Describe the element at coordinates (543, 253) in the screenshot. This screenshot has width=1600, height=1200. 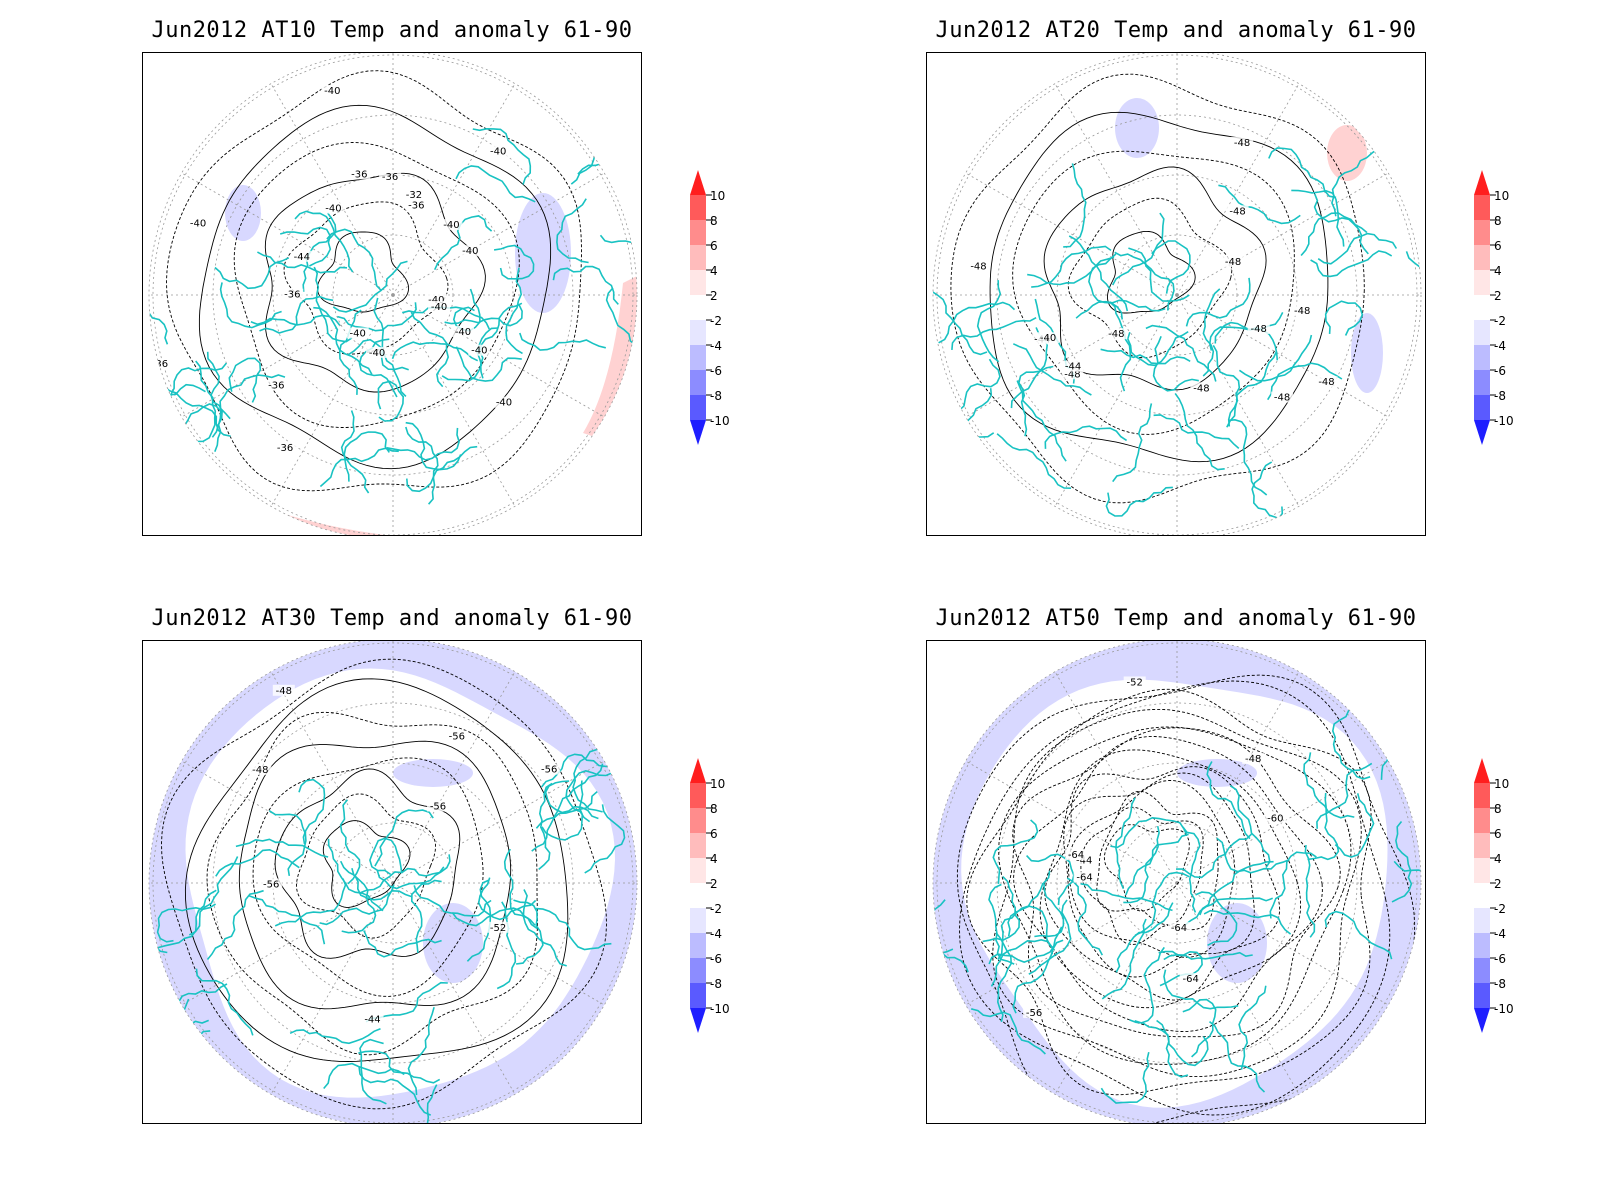
I see `cold-anomaly-patch` at that location.